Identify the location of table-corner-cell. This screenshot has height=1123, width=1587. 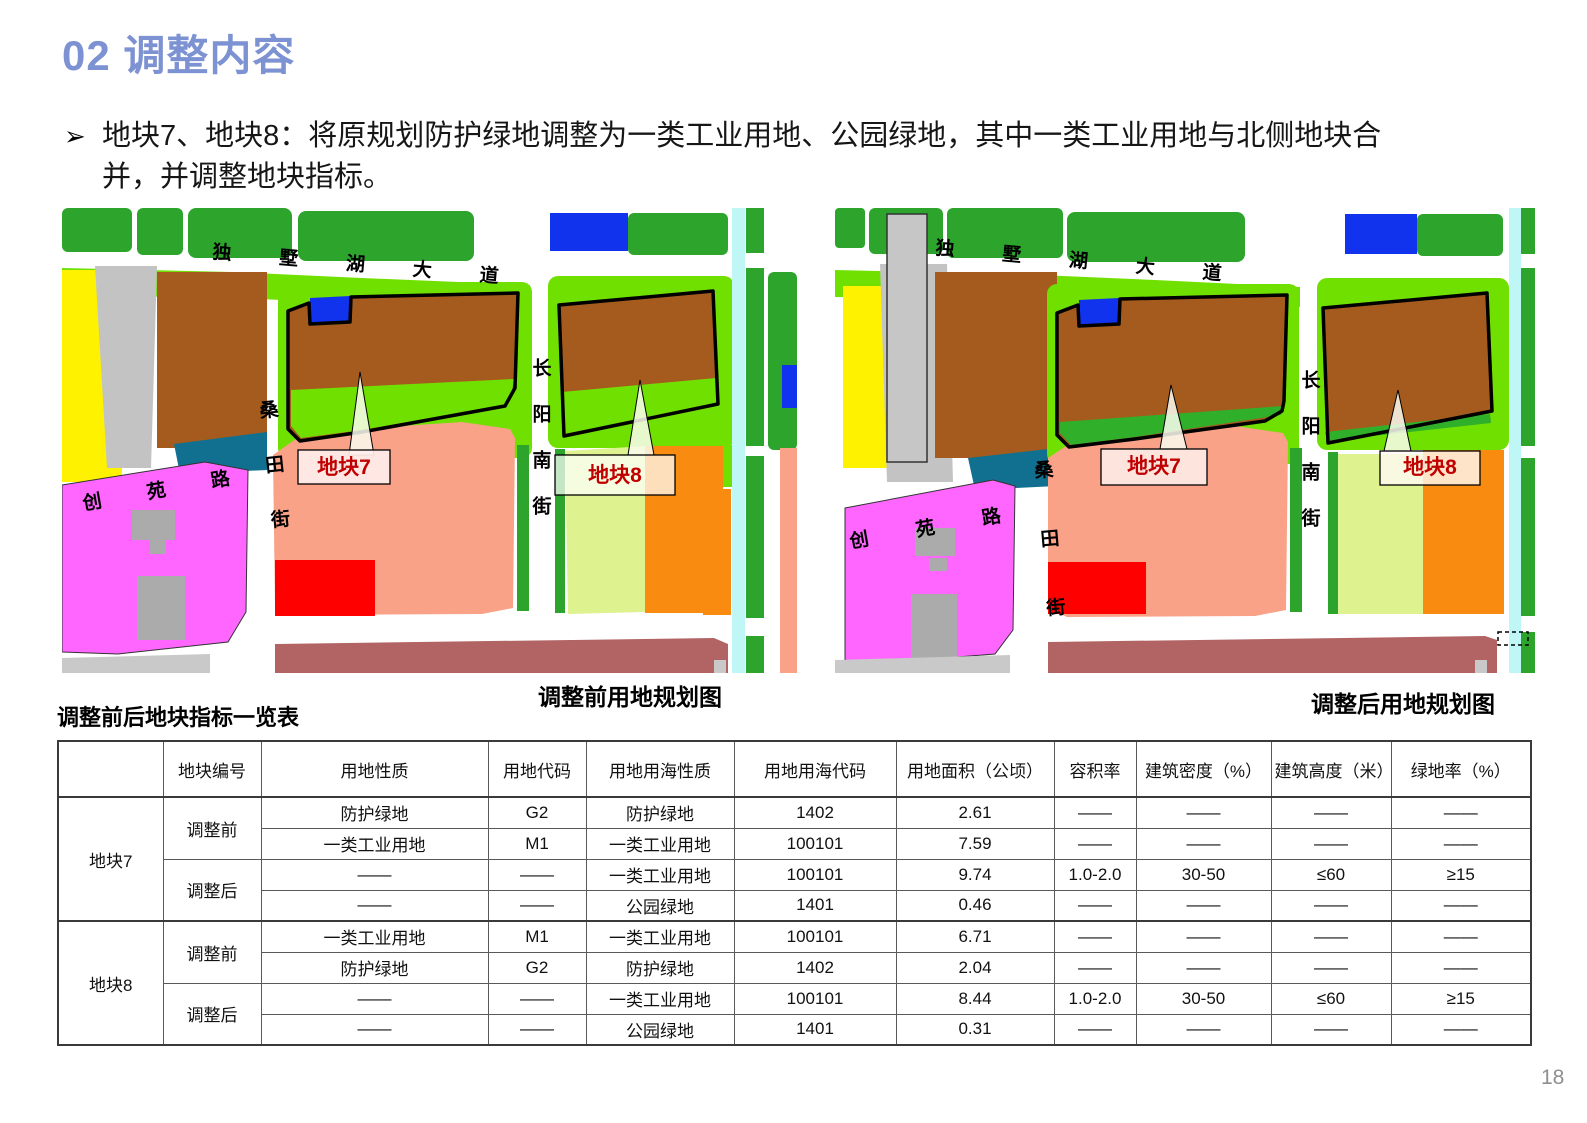
(110, 769).